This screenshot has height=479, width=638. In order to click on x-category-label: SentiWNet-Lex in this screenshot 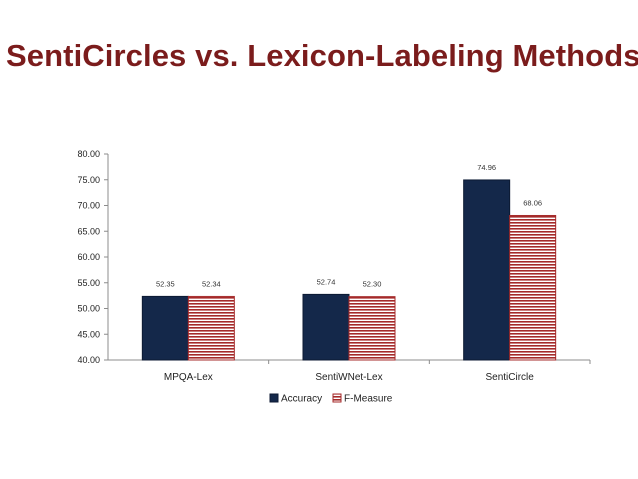, I will do `click(348, 377)`.